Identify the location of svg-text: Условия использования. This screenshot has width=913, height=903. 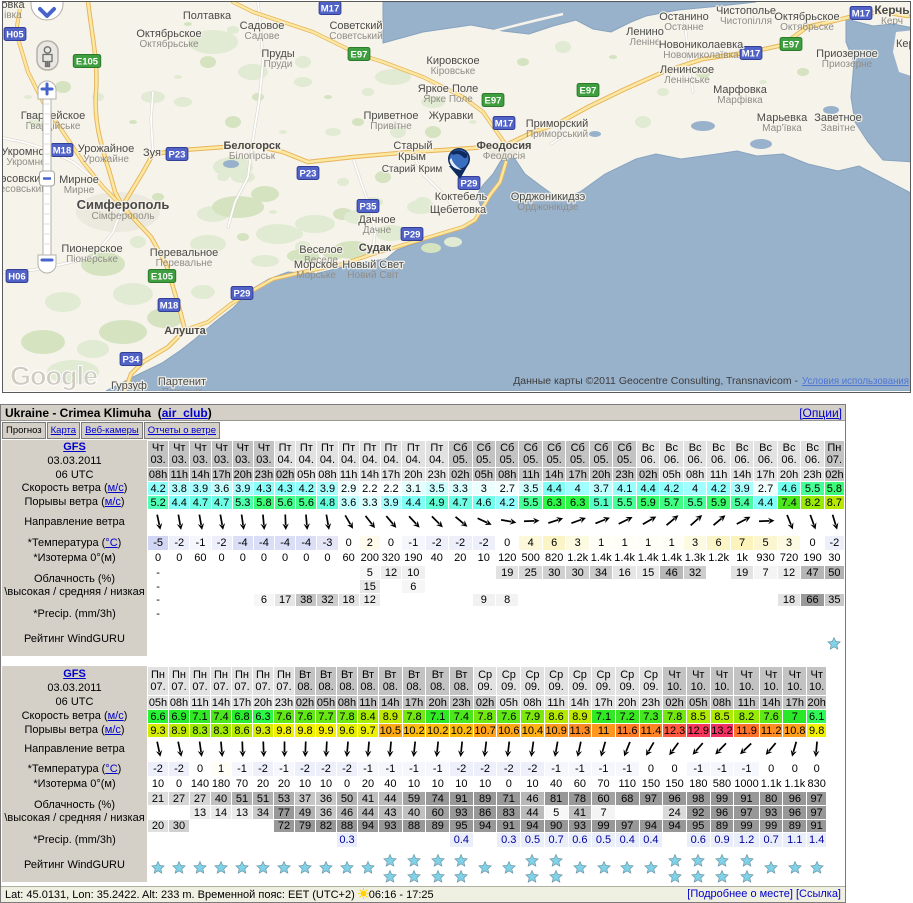
(855, 381).